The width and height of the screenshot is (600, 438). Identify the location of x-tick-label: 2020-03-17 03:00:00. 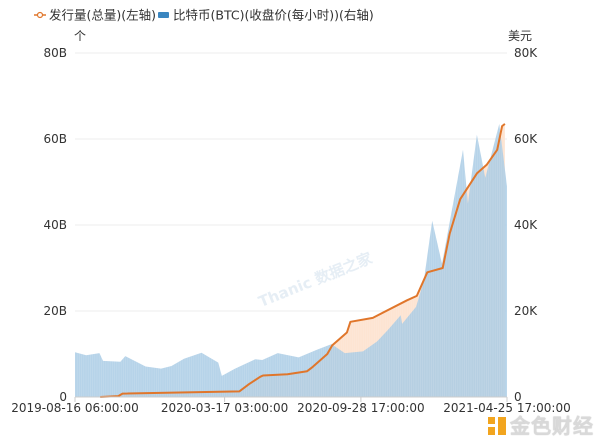
(224, 408).